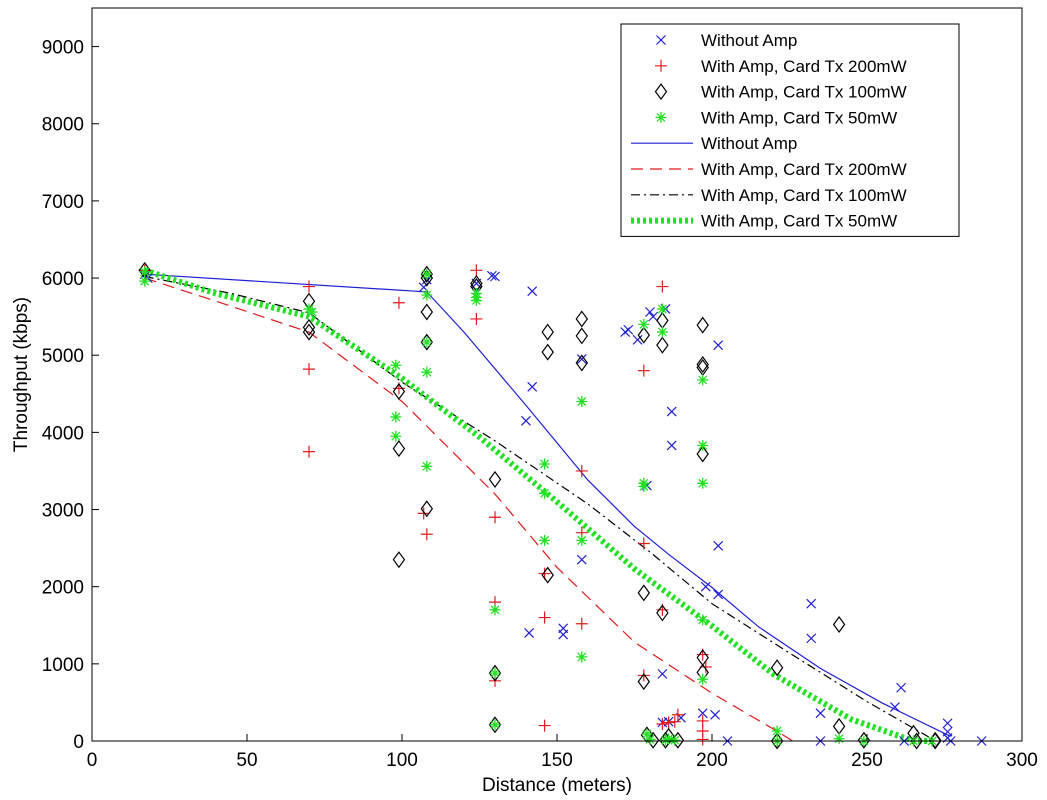 The height and width of the screenshot is (800, 1047). Describe the element at coordinates (63, 588) in the screenshot. I see `y-tick-label: 2000` at that location.